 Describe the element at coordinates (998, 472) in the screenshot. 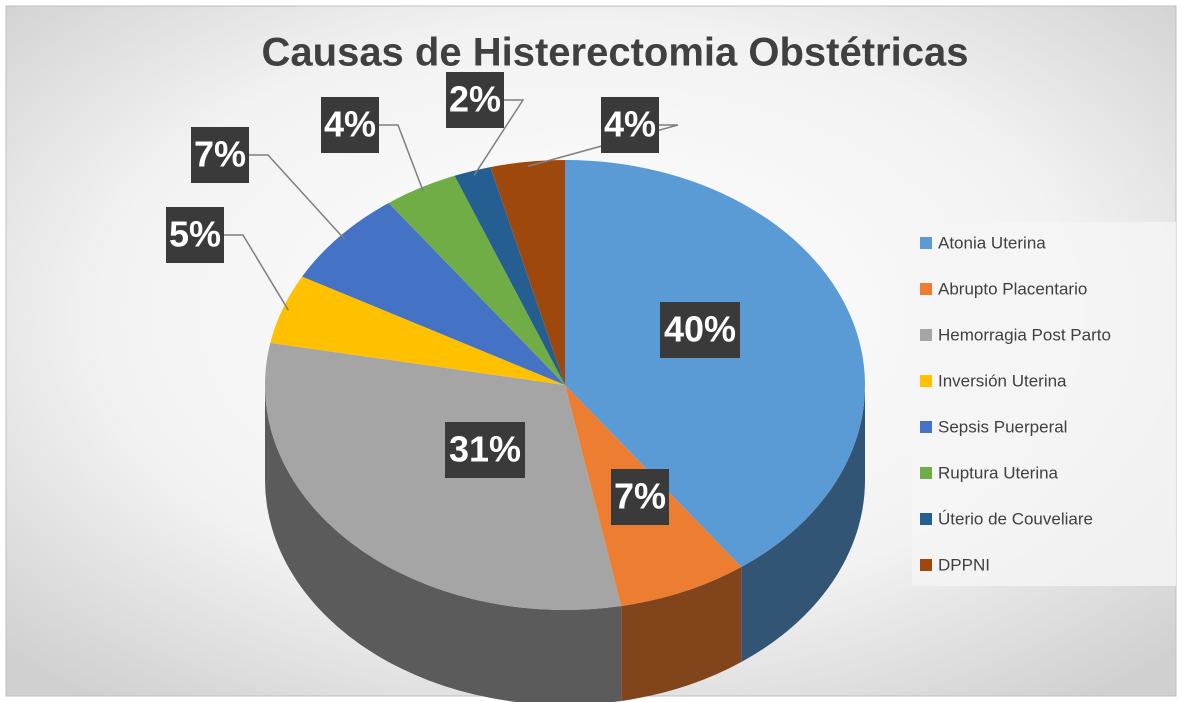

I see `legend-label: Ruptura Uterina` at that location.